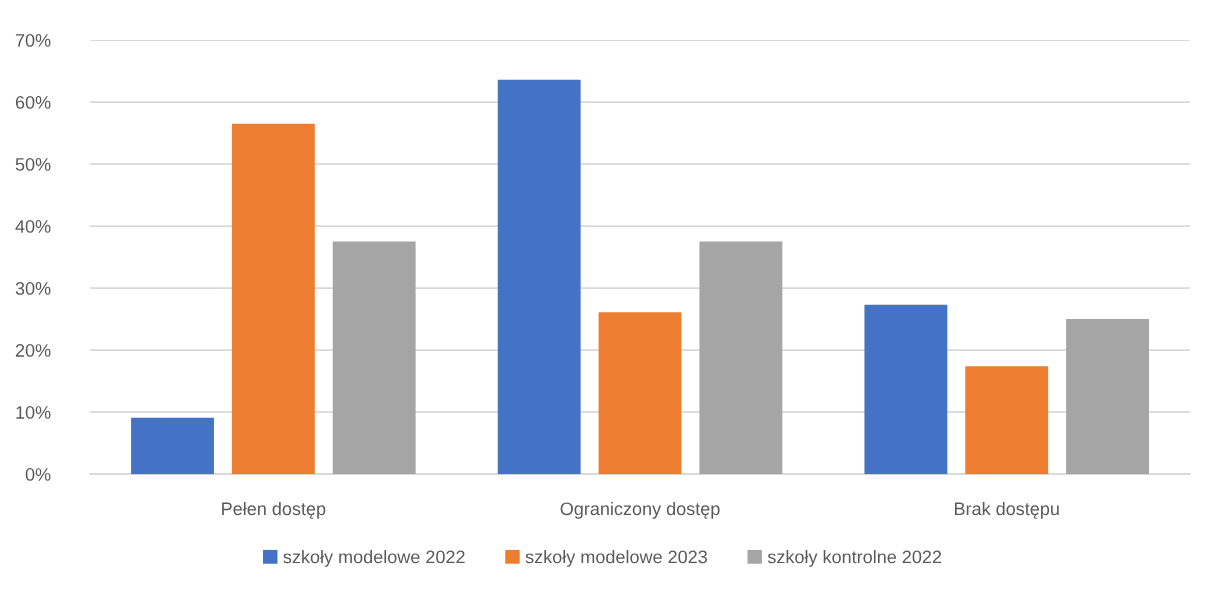 This screenshot has height=589, width=1205. What do you see at coordinates (374, 558) in the screenshot?
I see `legend-label: szkoły modelowe 2022` at bounding box center [374, 558].